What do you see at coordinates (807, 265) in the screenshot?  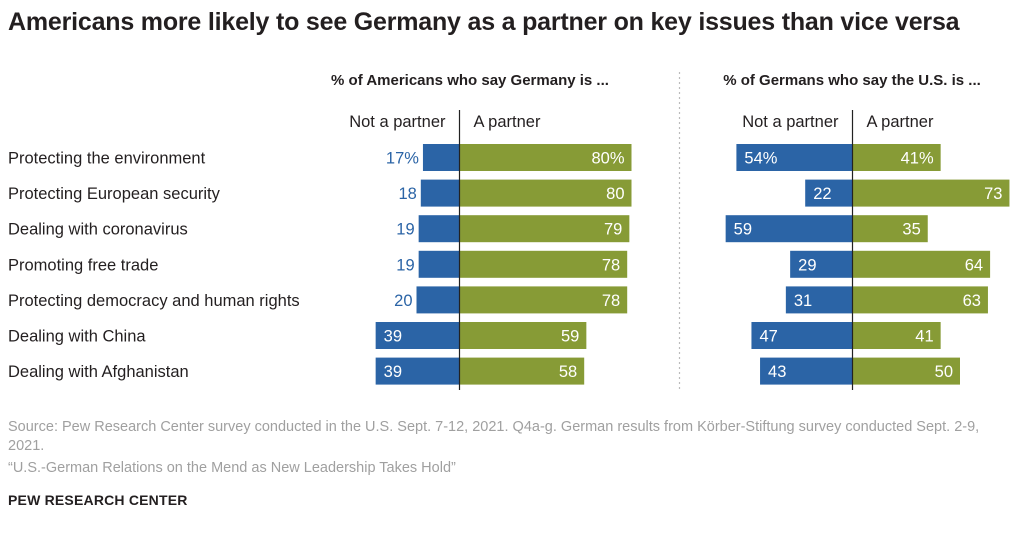 I see `de-label-not-partner-4: 29` at bounding box center [807, 265].